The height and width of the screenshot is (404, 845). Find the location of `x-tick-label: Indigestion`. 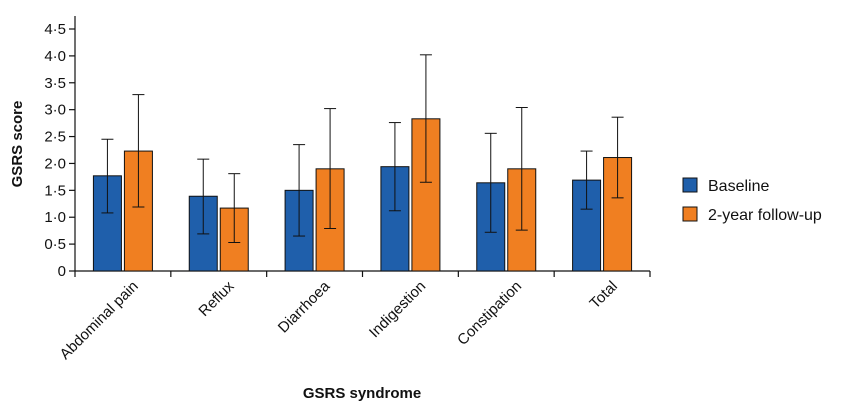

x-tick-label: Indigestion is located at coordinates (397, 309).